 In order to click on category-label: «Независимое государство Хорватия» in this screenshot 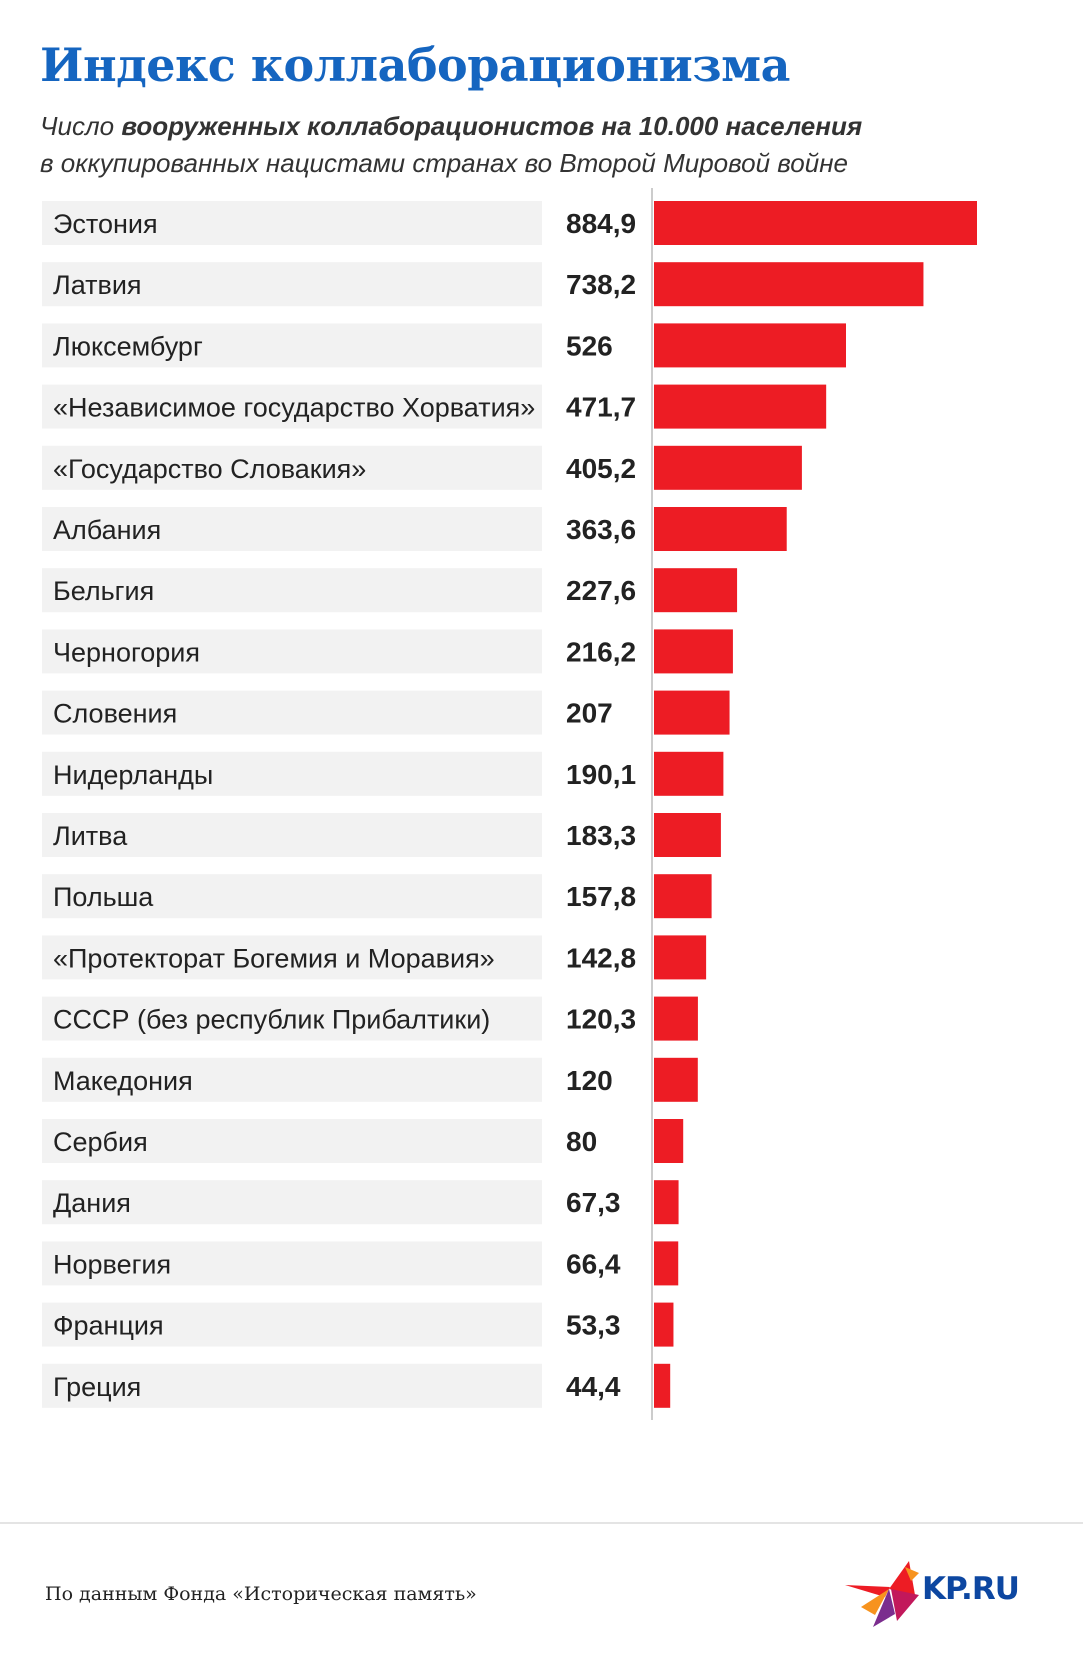, I will do `click(294, 408)`.